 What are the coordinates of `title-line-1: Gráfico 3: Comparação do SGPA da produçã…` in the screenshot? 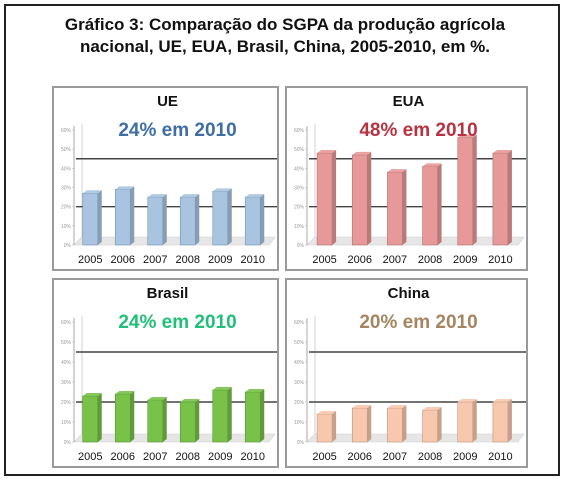 It's located at (285, 24).